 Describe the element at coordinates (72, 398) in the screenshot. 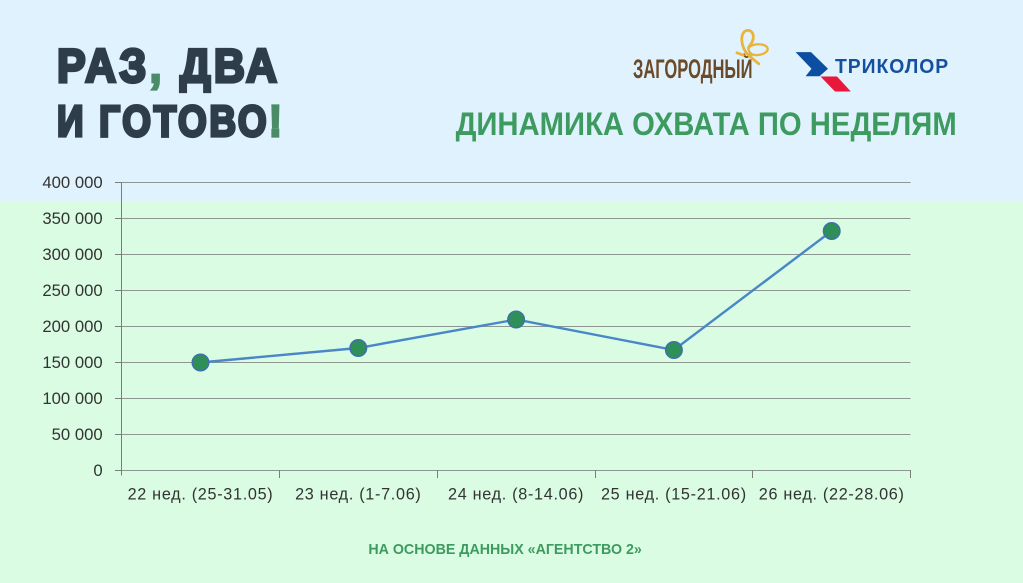

I see `svg-text: 100 000` at that location.